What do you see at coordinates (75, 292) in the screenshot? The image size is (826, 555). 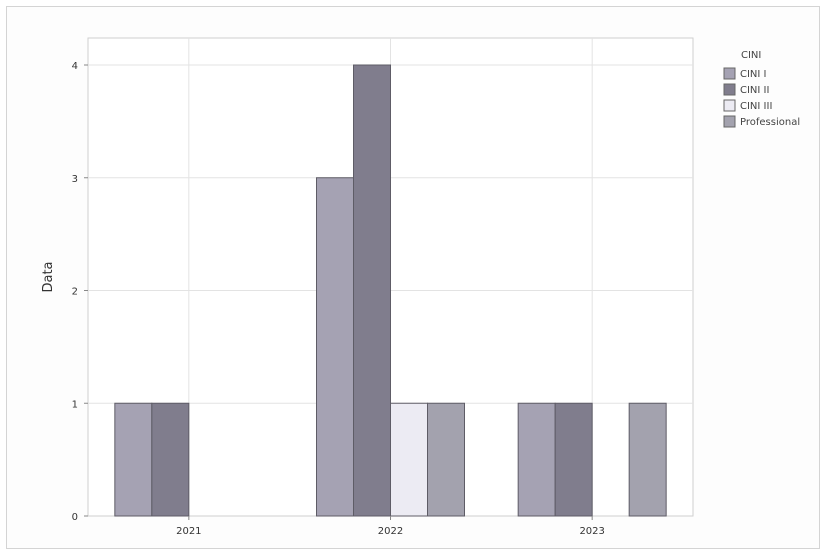 I see `y-tick-label: 2` at bounding box center [75, 292].